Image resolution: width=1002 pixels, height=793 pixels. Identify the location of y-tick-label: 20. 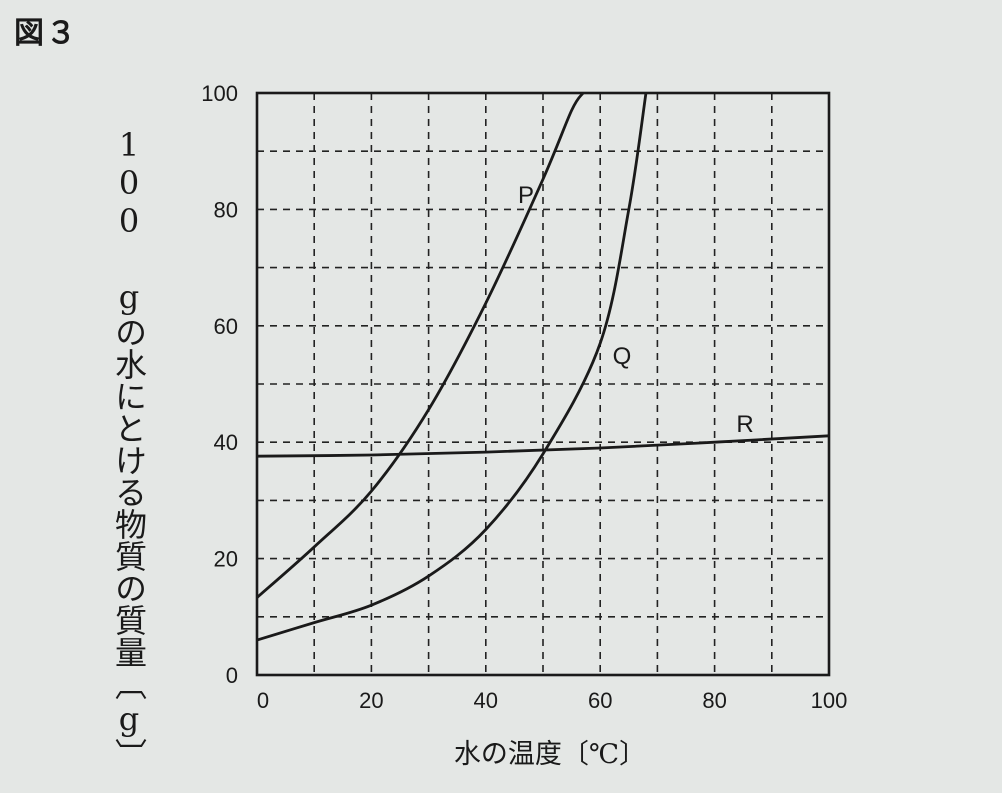
(226, 559).